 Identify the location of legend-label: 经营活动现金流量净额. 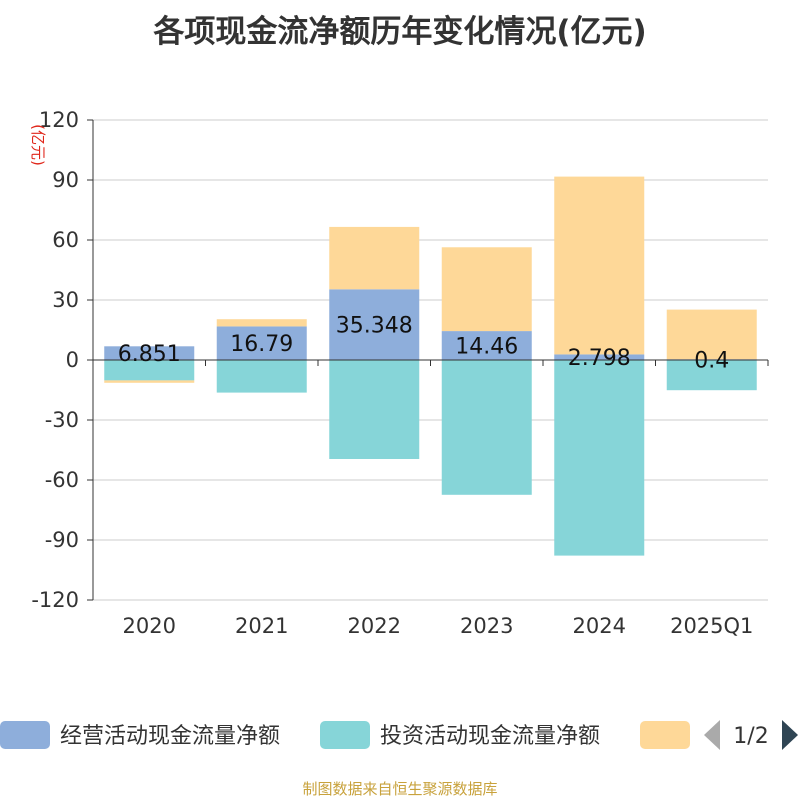
(170, 736).